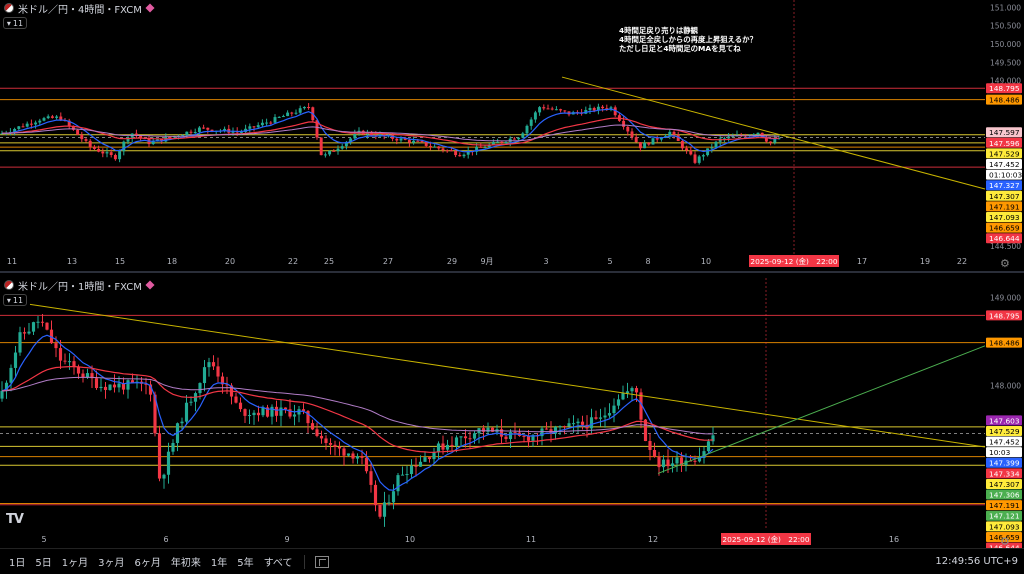 The width and height of the screenshot is (1024, 574). I want to click on timeframe-button: 6ヶ月, so click(147, 563).